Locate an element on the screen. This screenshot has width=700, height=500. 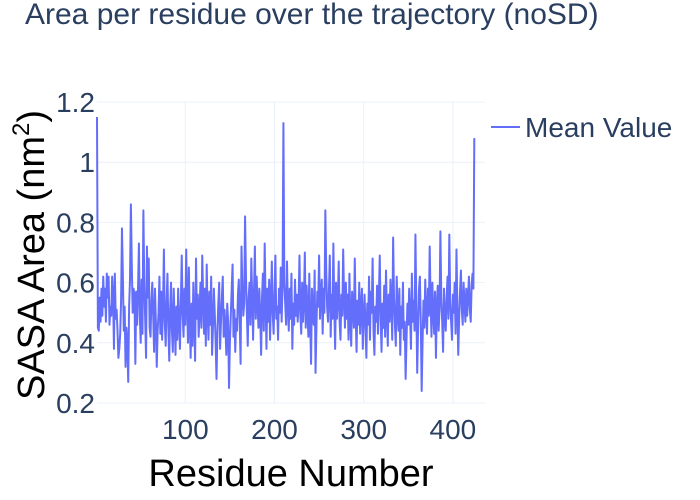
y-tick-label: 1 is located at coordinates (87, 162).